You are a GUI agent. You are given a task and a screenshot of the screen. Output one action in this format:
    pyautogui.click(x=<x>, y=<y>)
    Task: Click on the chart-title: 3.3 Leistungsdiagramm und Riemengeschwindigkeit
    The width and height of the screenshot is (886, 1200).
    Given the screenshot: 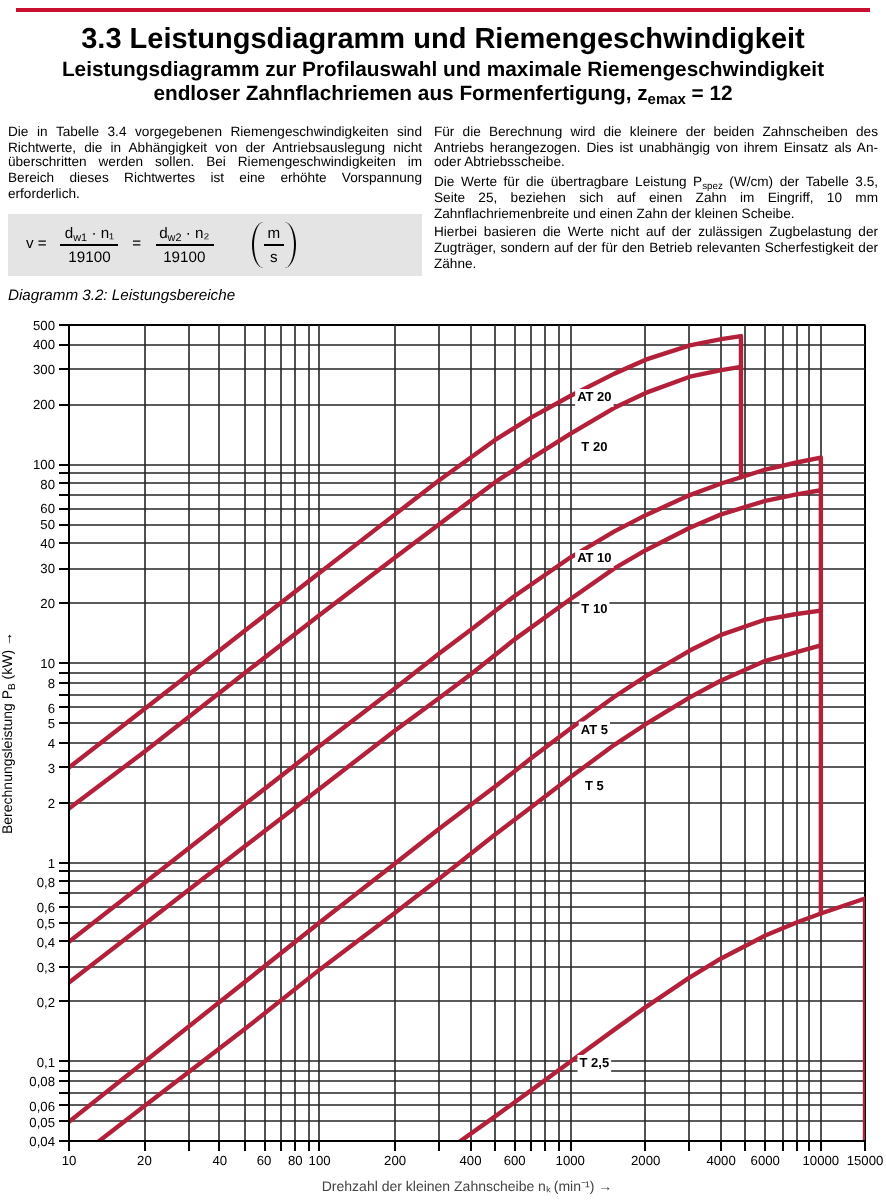 What is the action you would take?
    pyautogui.click(x=443, y=41)
    